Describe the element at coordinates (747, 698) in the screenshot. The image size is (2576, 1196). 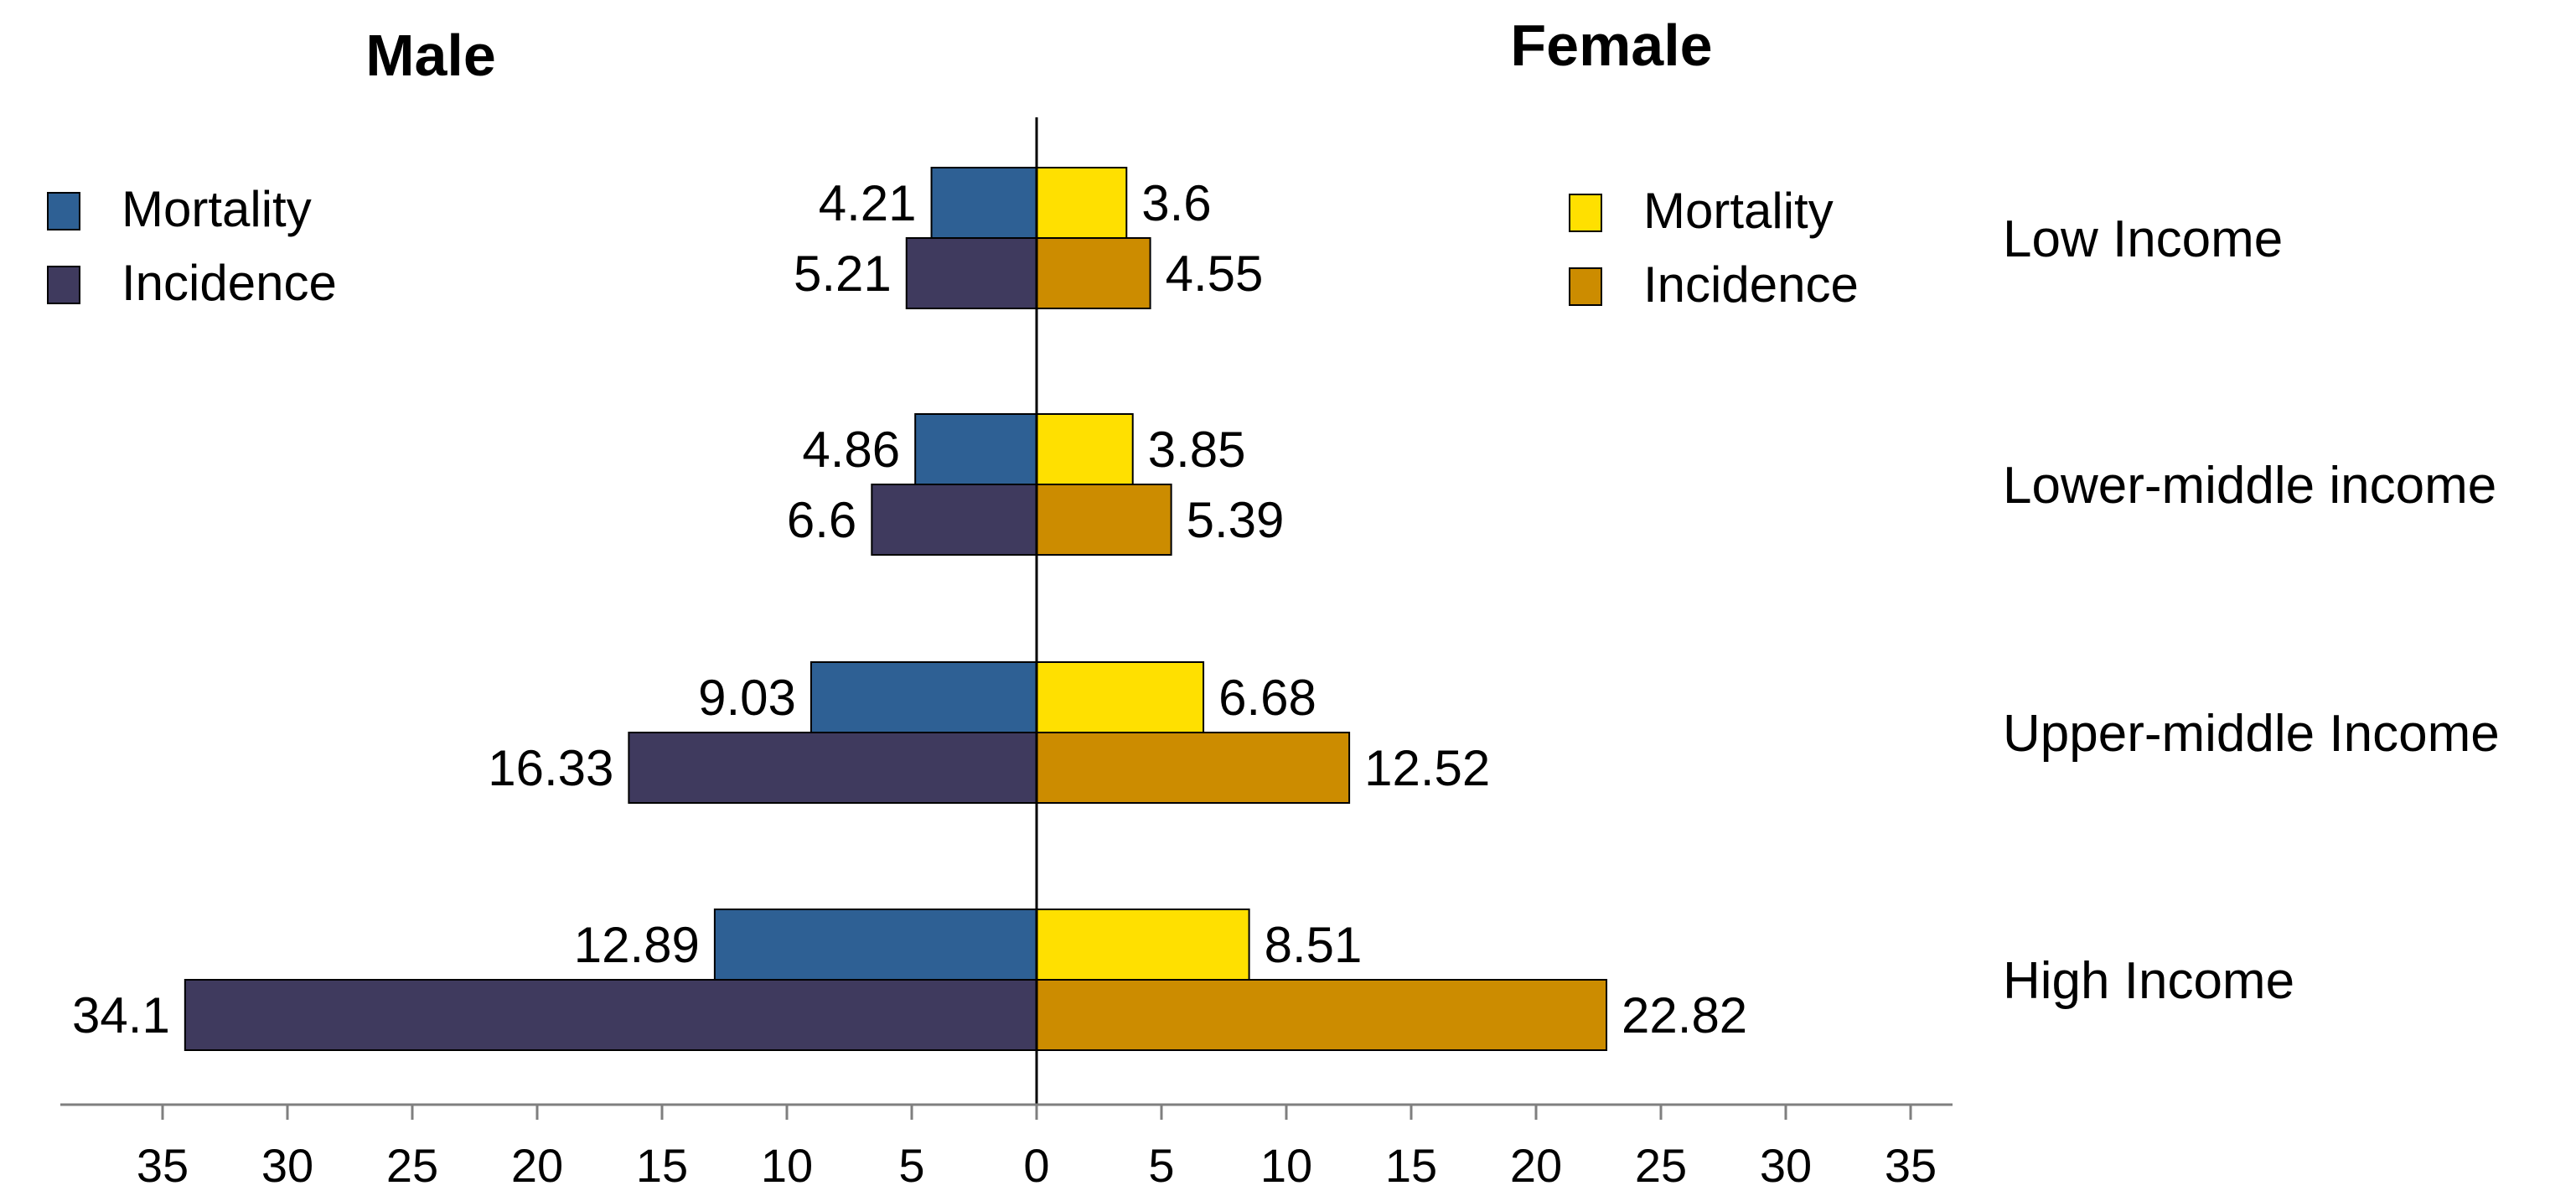
I see `value-label-male-mortality-upper-middle-income: 9.03` at that location.